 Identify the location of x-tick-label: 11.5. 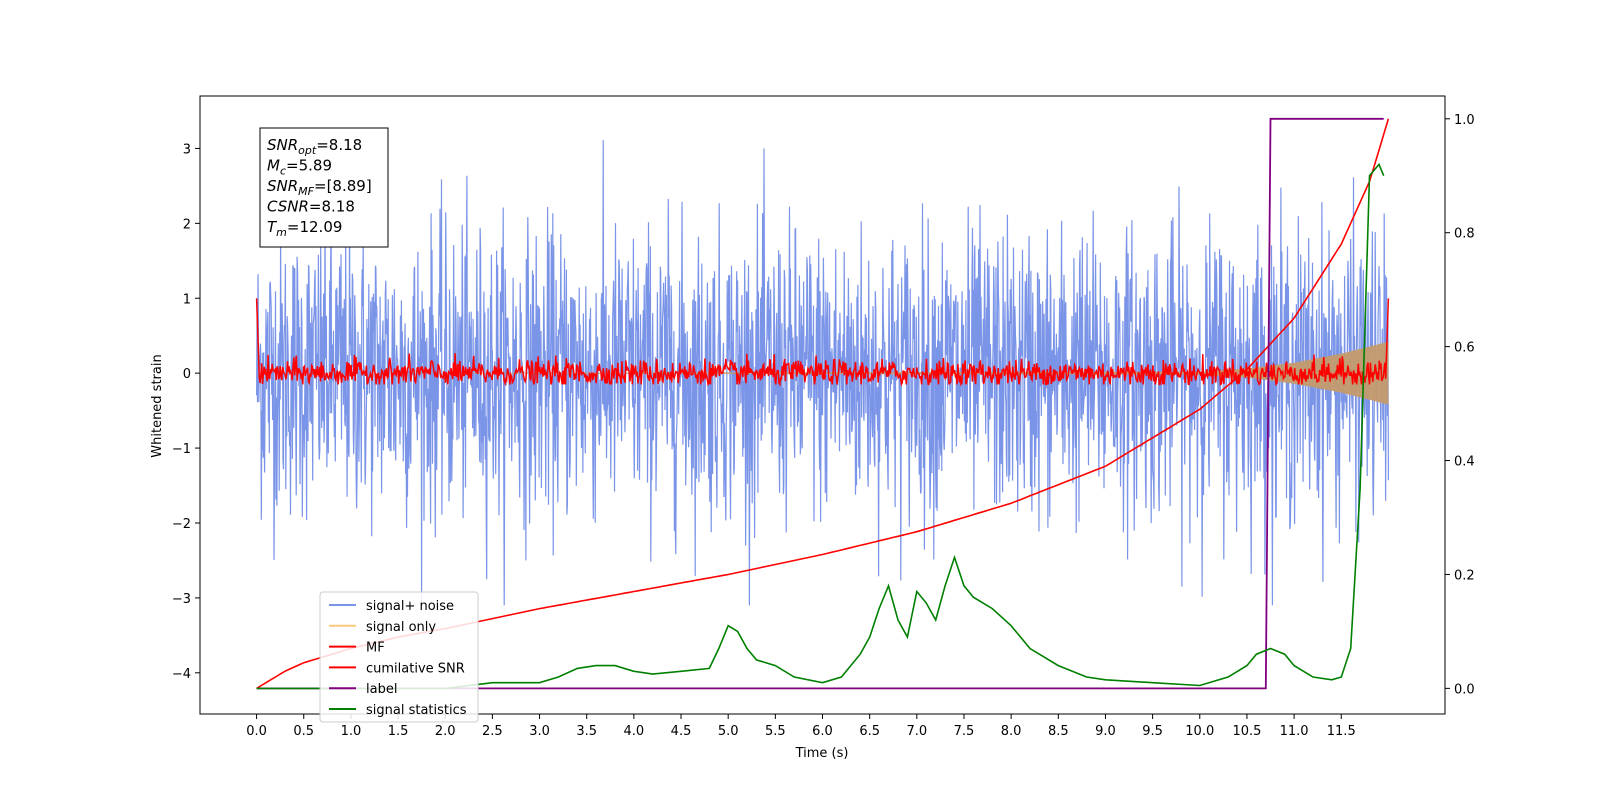
(1341, 731).